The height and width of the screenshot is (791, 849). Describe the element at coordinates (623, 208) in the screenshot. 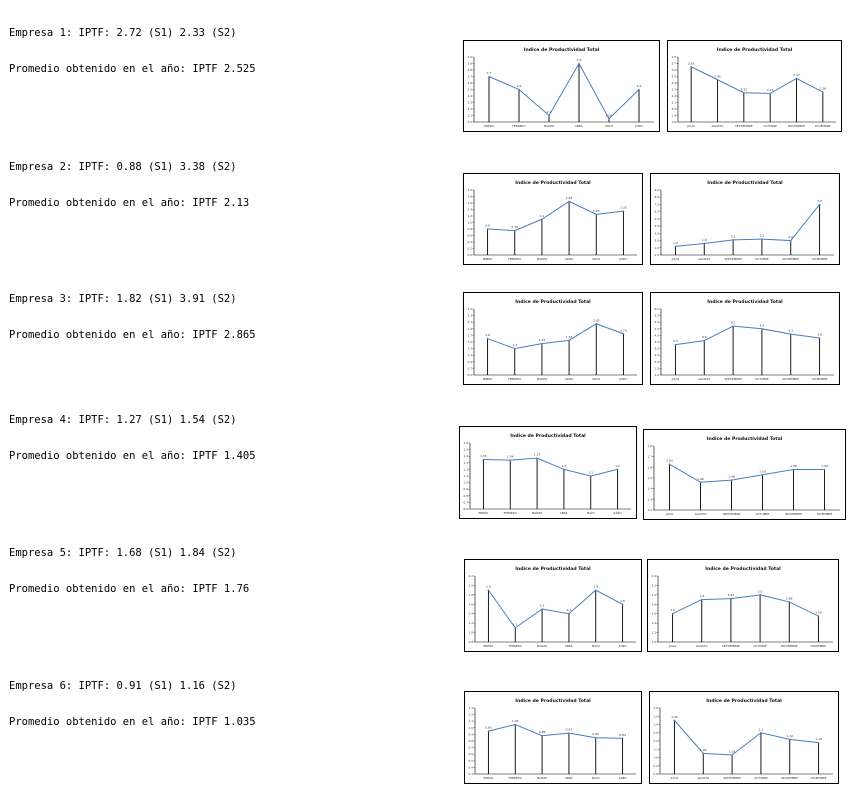

I see `data-label: 1.35` at that location.